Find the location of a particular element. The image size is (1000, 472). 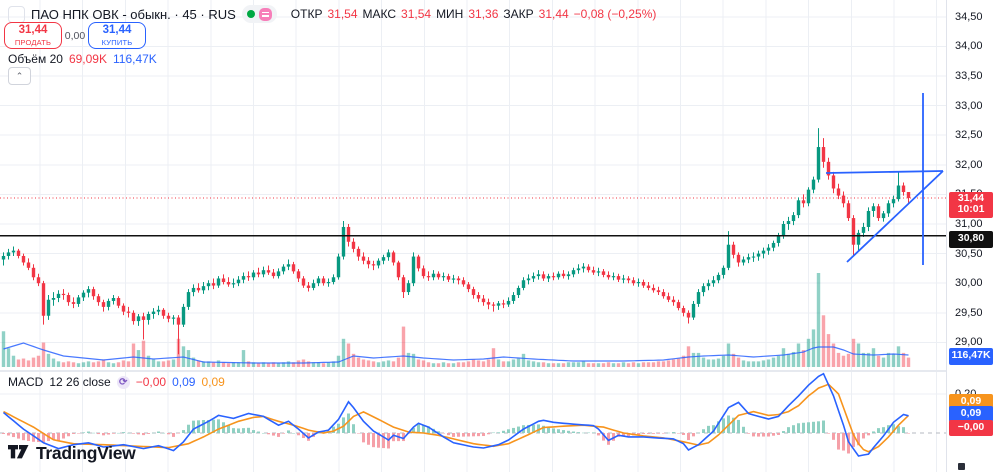

sell-button: 31,44 ПРОДАТЬ is located at coordinates (33, 35).